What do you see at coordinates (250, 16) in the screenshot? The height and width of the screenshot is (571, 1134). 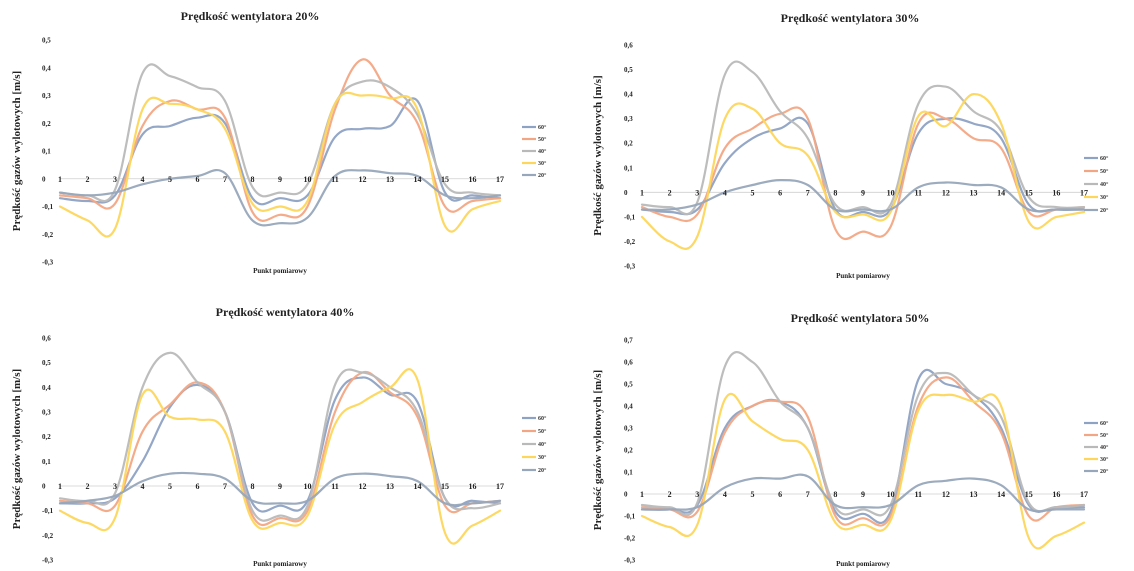 I see `chart-title: Prędkość wentylatora 20%` at bounding box center [250, 16].